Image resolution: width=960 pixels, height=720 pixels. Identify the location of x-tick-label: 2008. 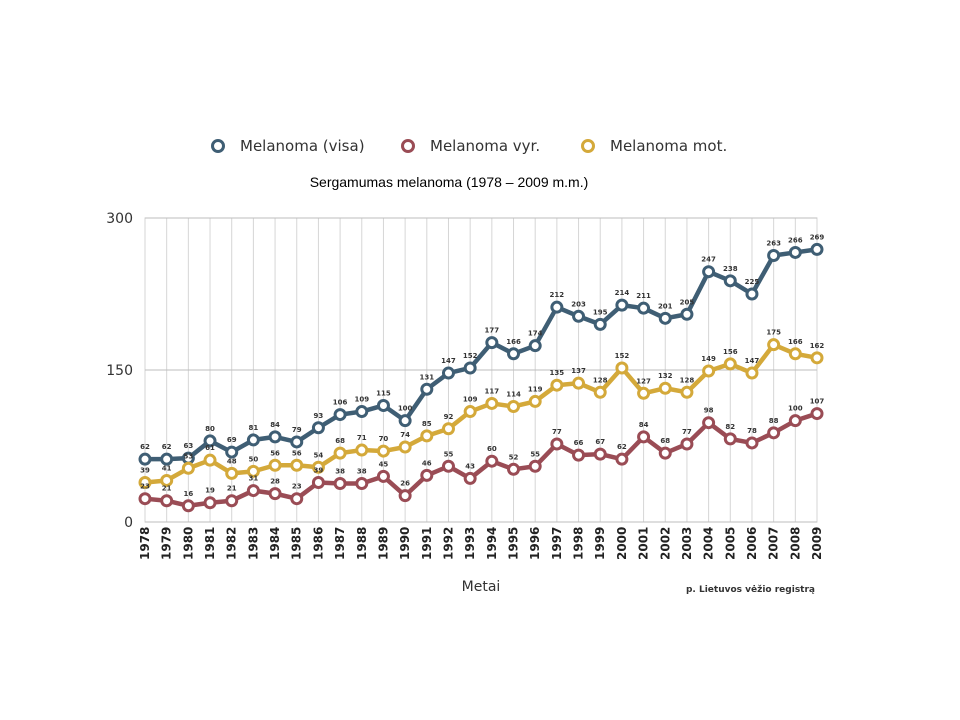
(795, 543).